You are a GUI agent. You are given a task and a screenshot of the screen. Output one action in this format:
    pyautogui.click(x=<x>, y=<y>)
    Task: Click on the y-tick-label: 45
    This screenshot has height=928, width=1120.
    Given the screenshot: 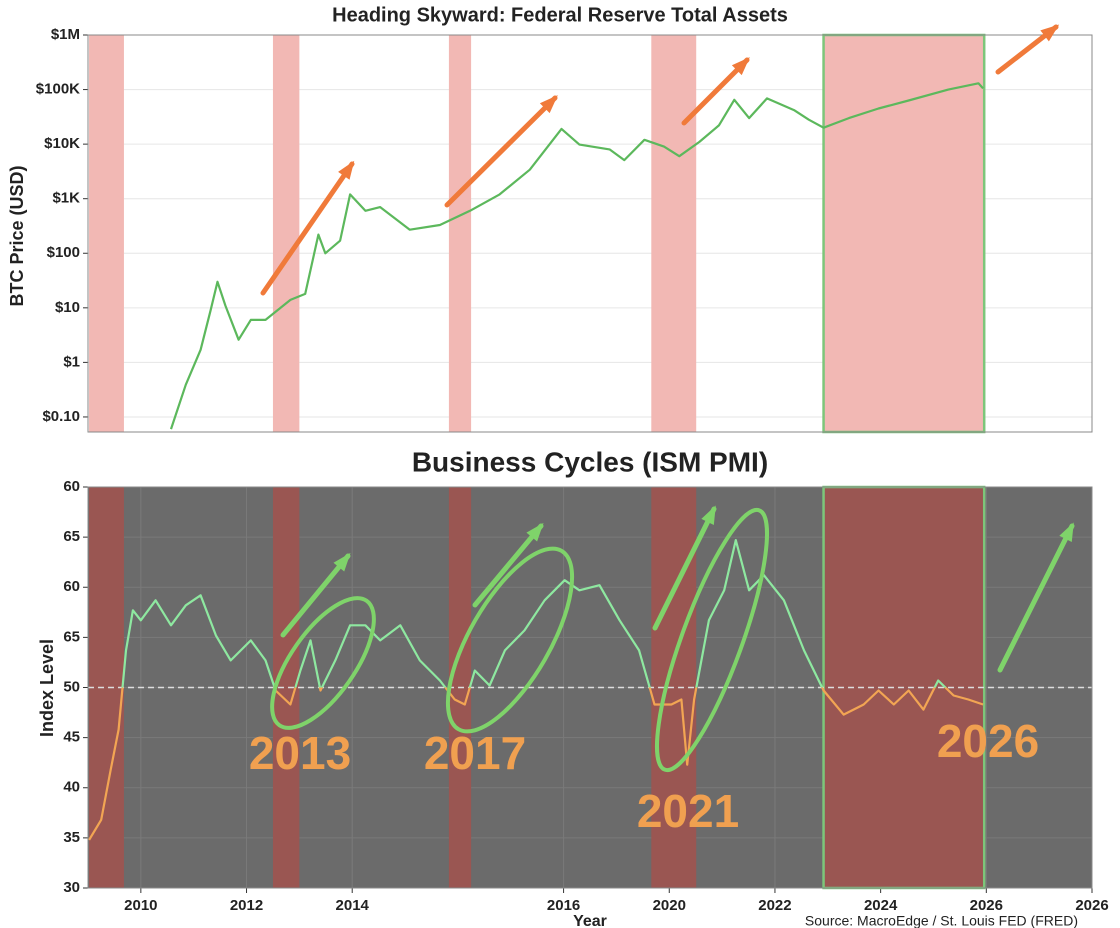 What is the action you would take?
    pyautogui.click(x=71, y=737)
    